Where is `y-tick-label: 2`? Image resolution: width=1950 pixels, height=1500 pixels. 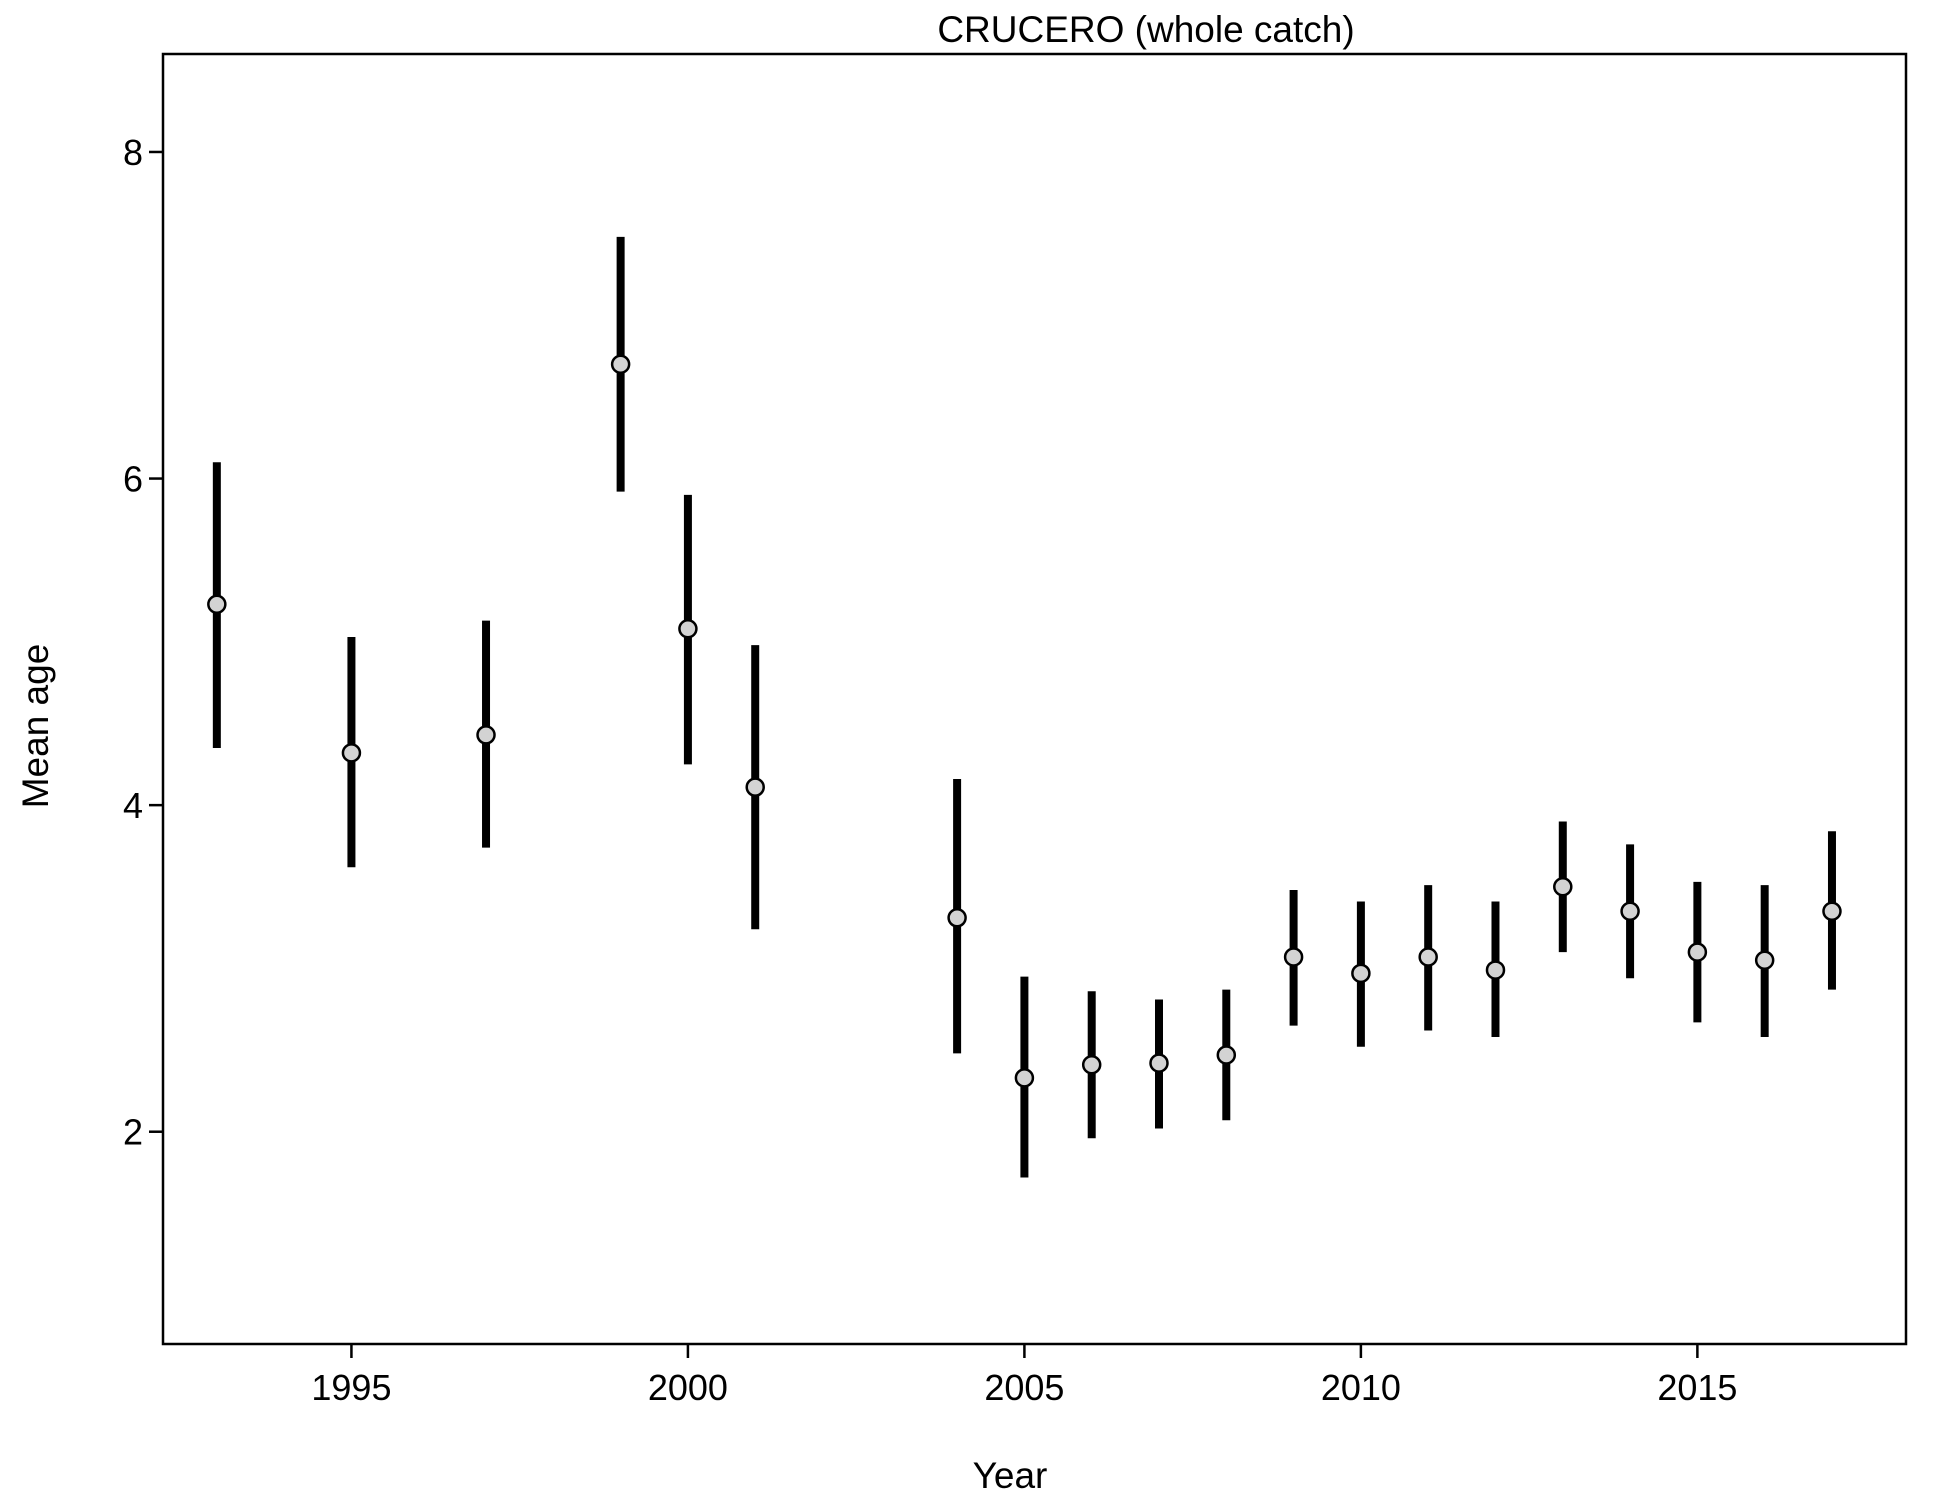 y-tick-label: 2 is located at coordinates (133, 1132).